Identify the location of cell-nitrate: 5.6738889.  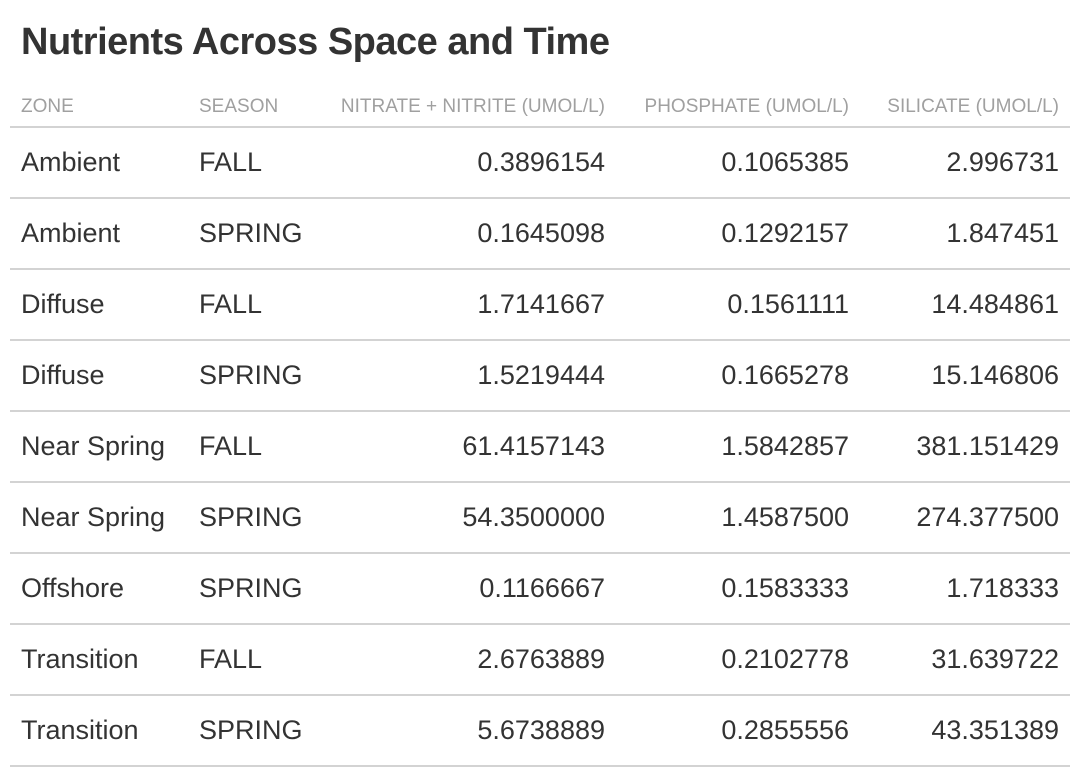
(462, 731).